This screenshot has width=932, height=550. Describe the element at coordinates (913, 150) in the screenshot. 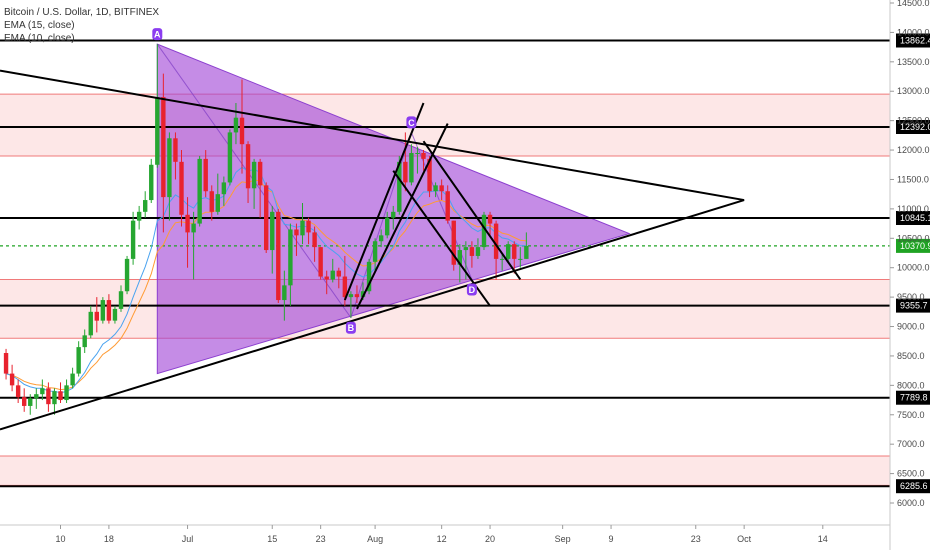

I see `price-tick-label: 12000.0` at that location.